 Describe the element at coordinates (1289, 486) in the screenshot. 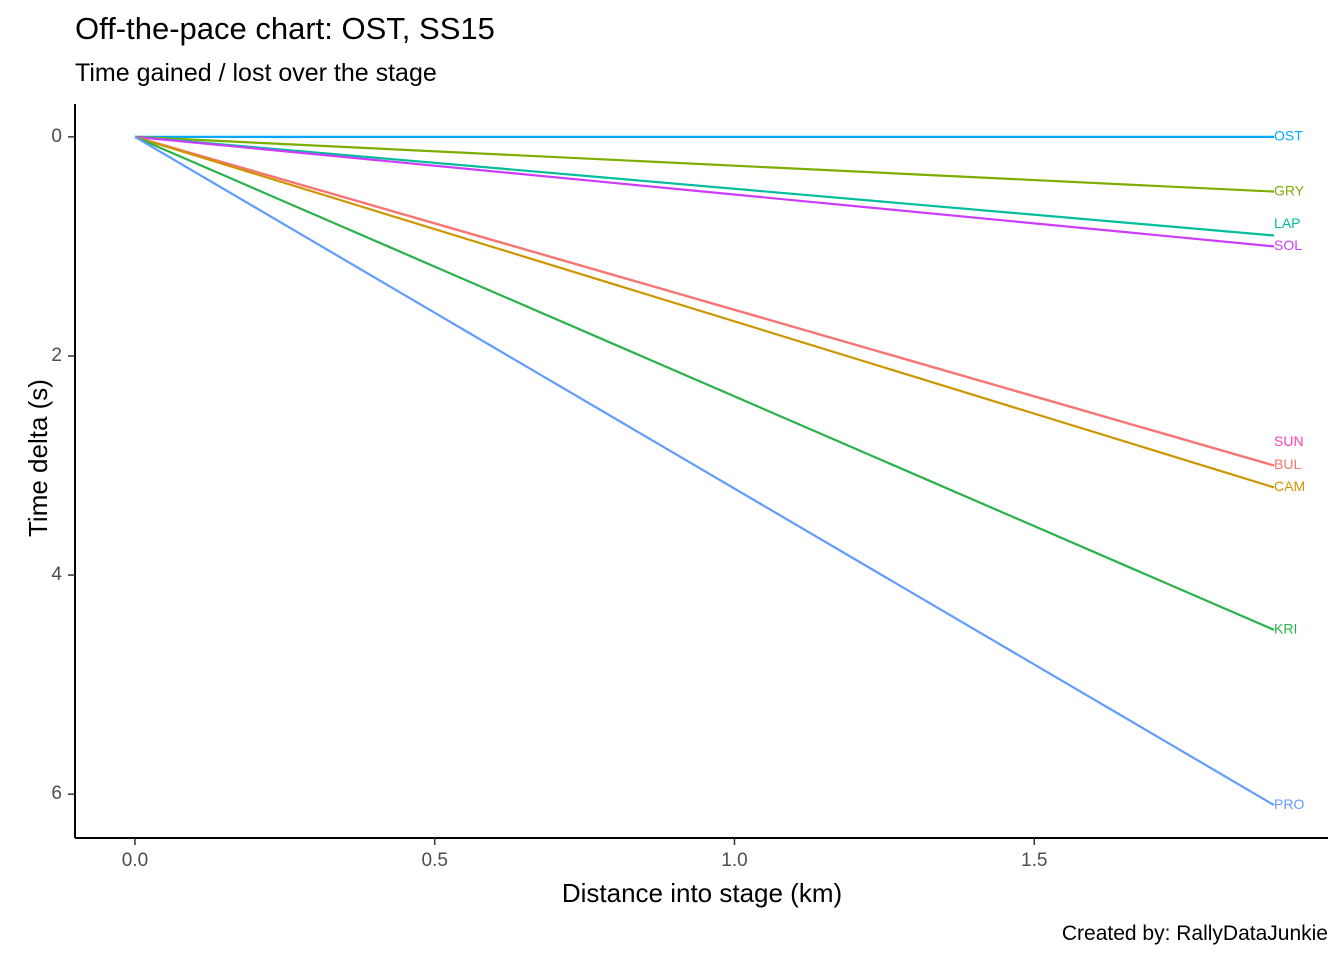

I see `series-label-cam: CAM` at that location.